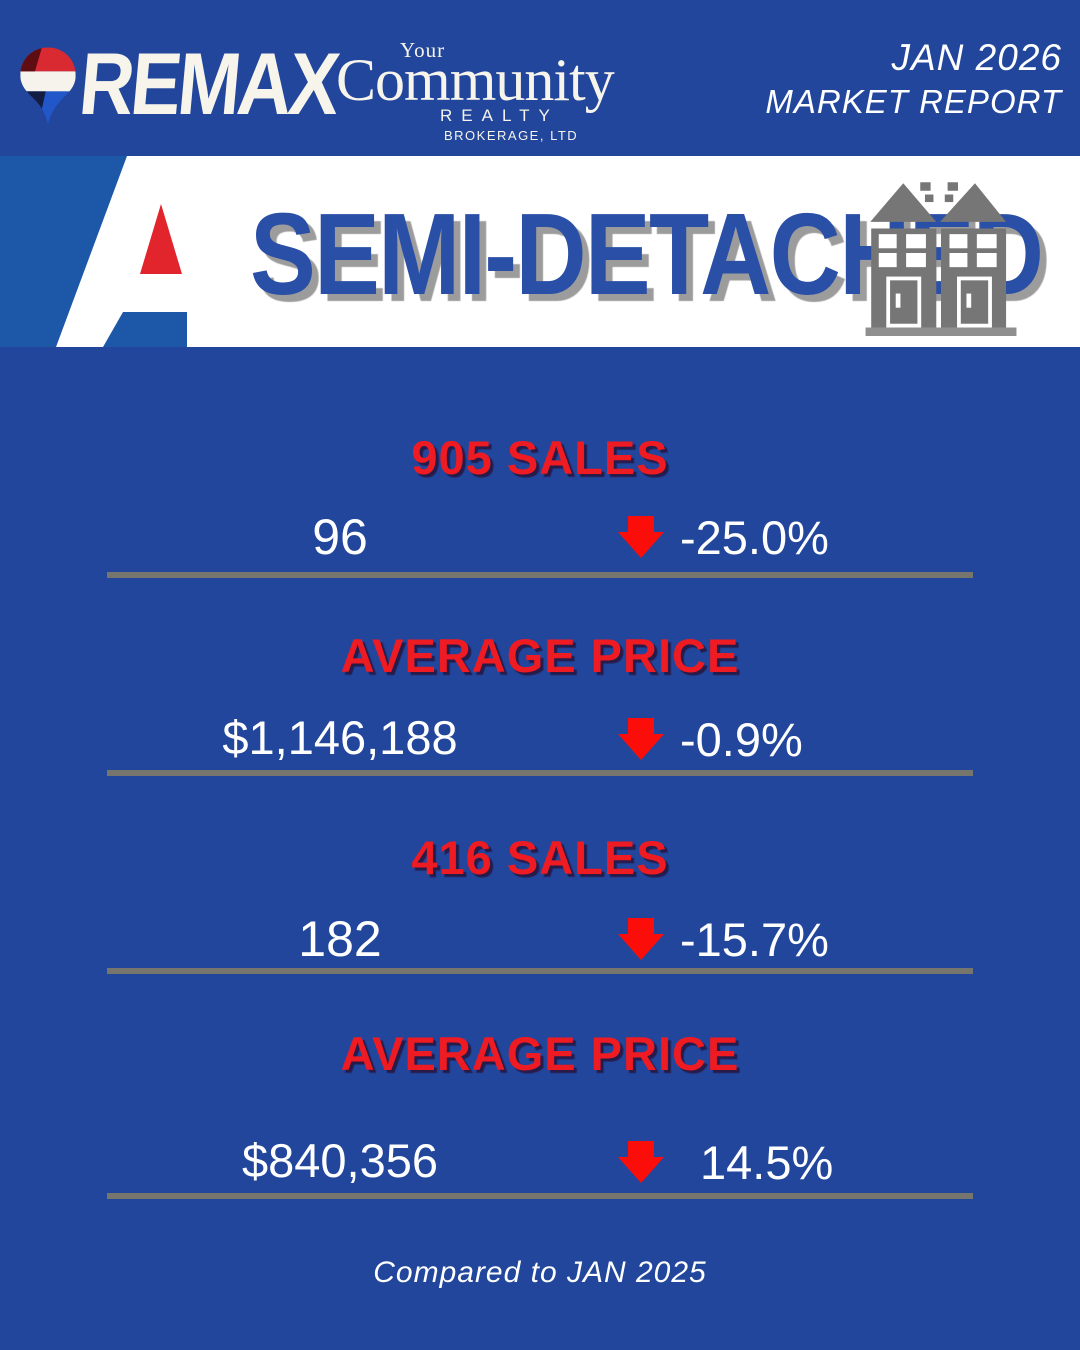 The height and width of the screenshot is (1350, 1080). Describe the element at coordinates (741, 739) in the screenshot. I see `section-2-change: -0.9%` at that location.